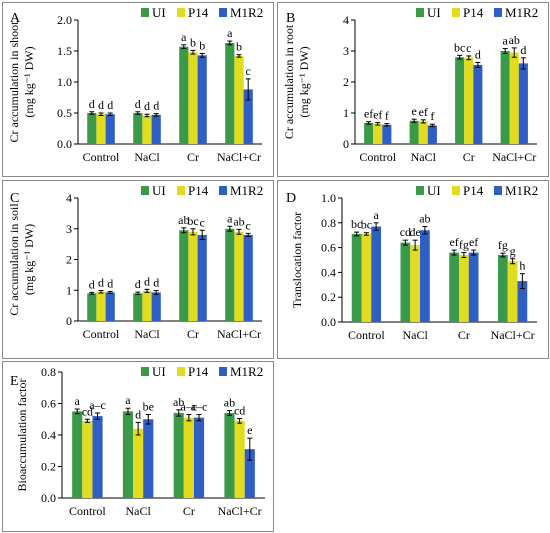 This screenshot has width=550, height=533. Describe the element at coordinates (304, 81) in the screenshot. I see `y-axis-unit: (mg kg⁻¹ DW)` at that location.